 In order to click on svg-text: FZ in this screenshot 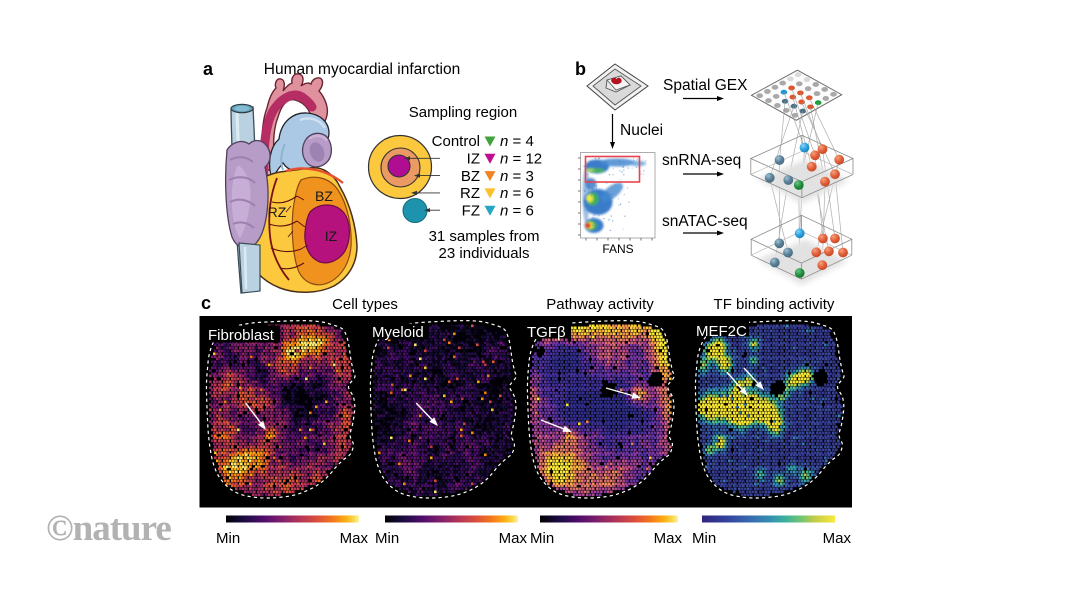, I will do `click(471, 210)`.